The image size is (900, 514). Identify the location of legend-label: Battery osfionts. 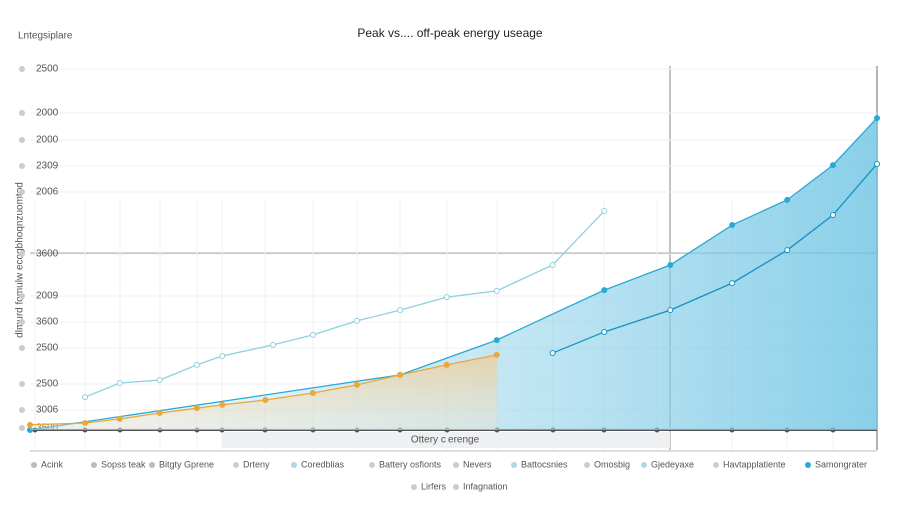
(410, 464).